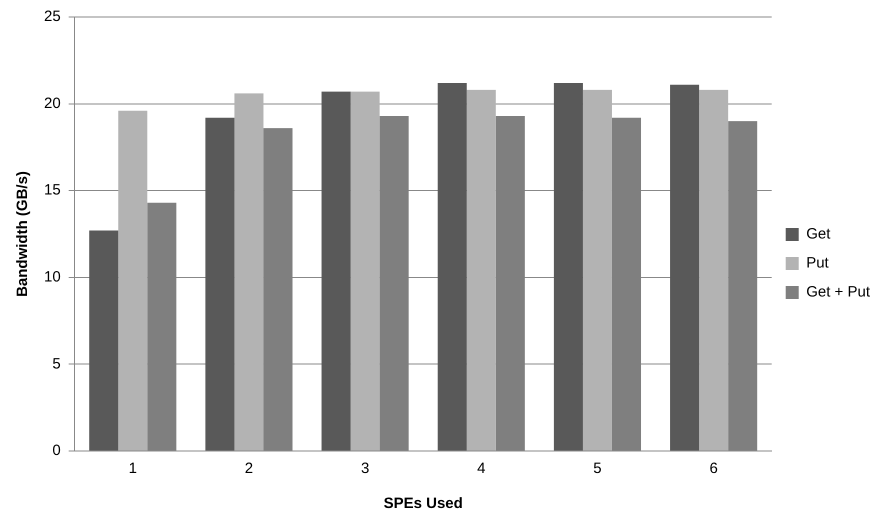 The width and height of the screenshot is (890, 522). What do you see at coordinates (52, 277) in the screenshot?
I see `y-tick-label: 10` at bounding box center [52, 277].